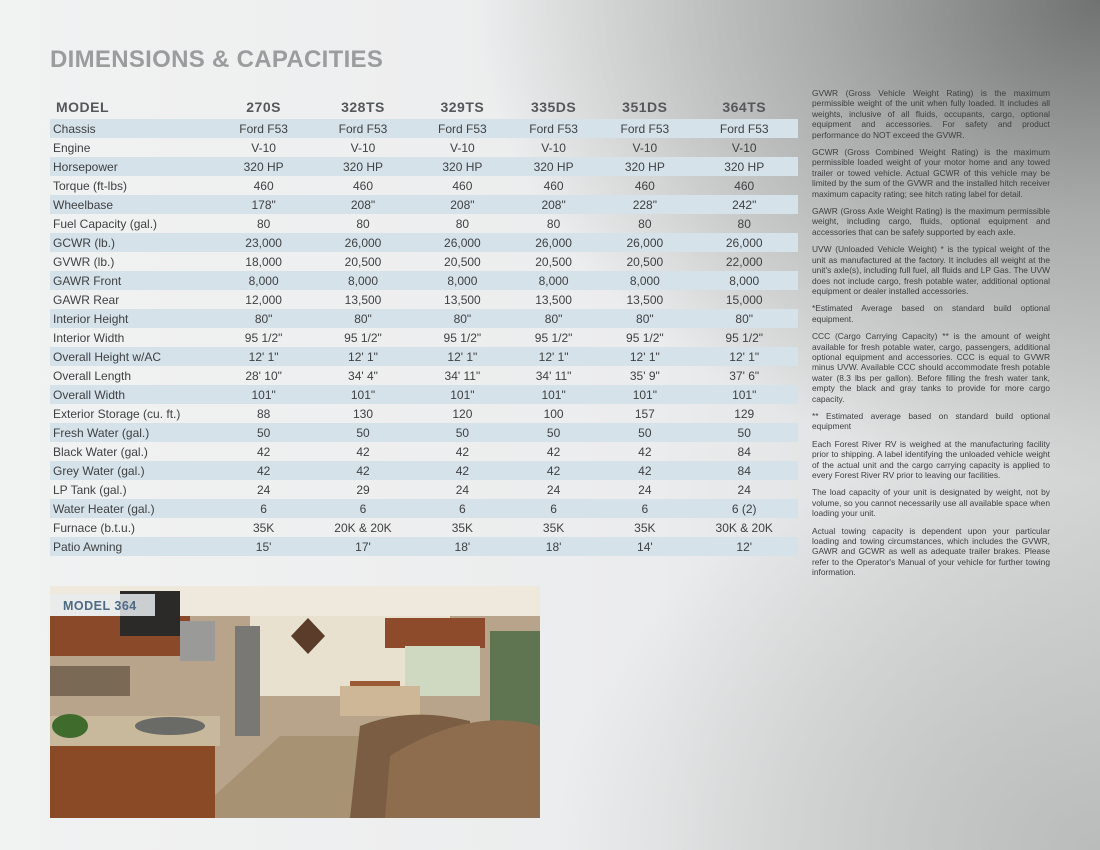  I want to click on cell: 30K & 20K, so click(744, 527).